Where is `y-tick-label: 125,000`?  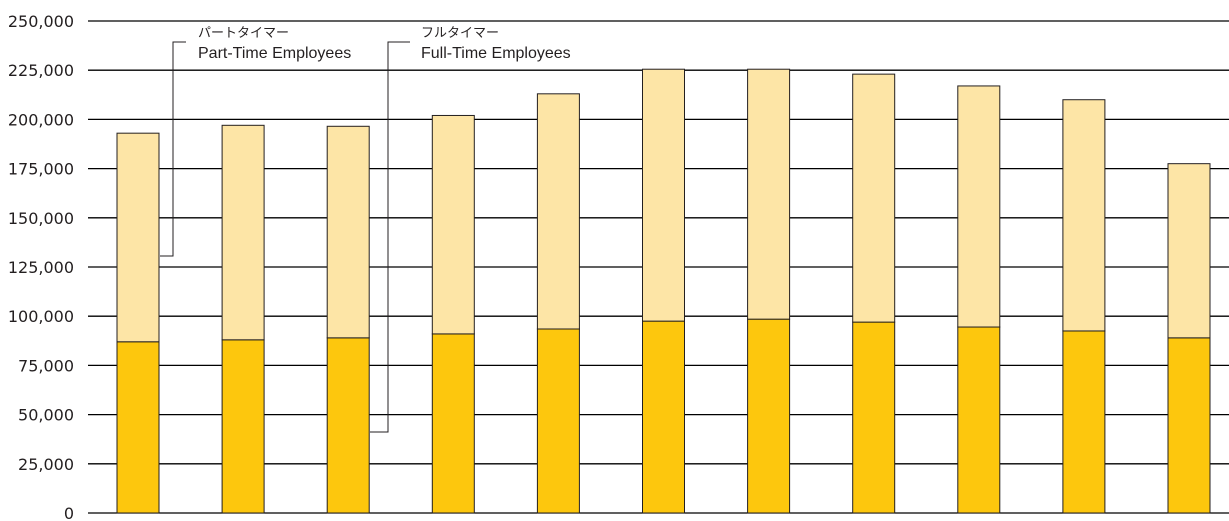
y-tick-label: 125,000 is located at coordinates (41, 267).